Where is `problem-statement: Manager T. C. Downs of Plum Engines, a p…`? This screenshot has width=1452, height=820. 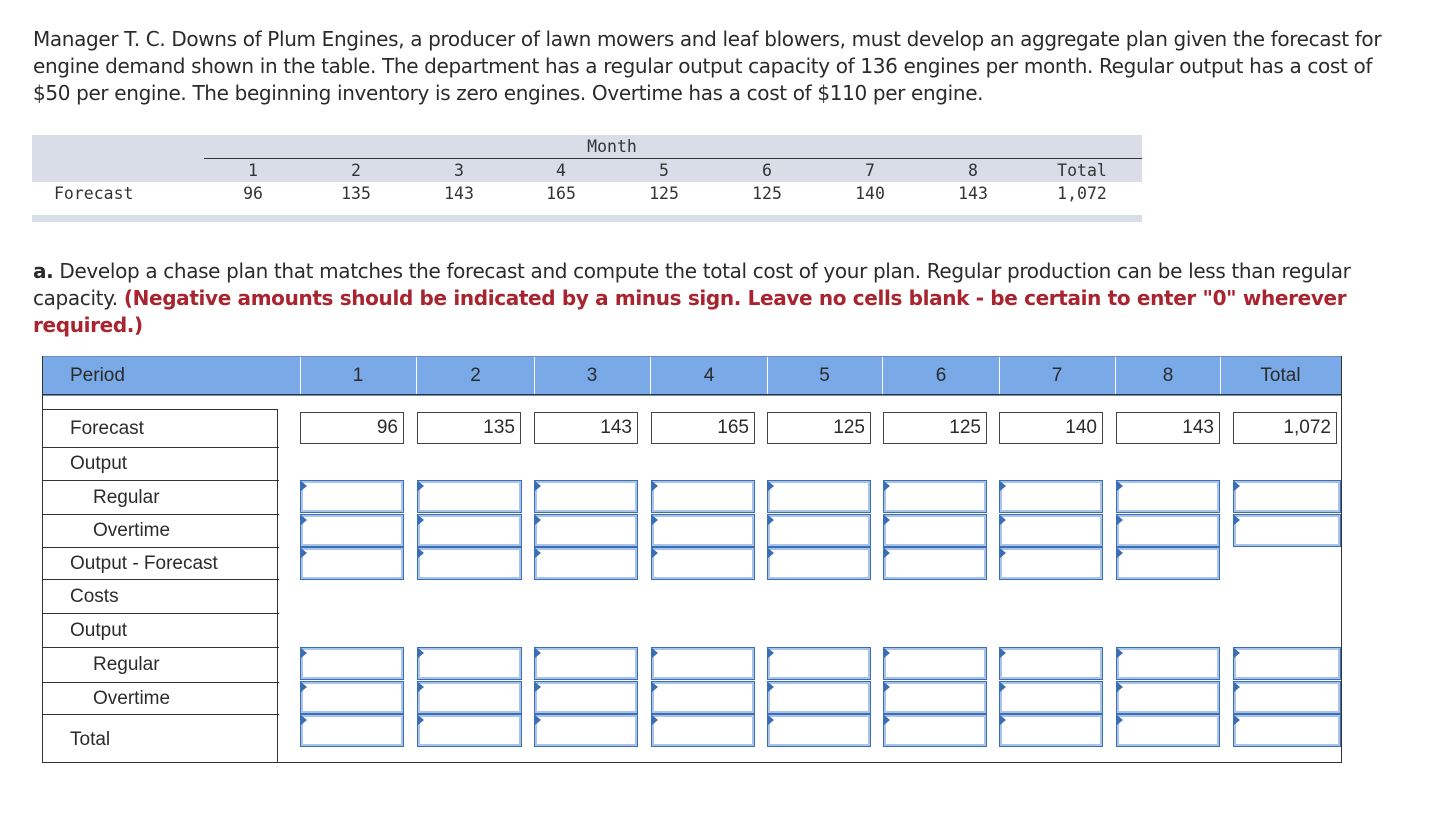 problem-statement: Manager T. C. Downs of Plum Engines, a p… is located at coordinates (707, 66).